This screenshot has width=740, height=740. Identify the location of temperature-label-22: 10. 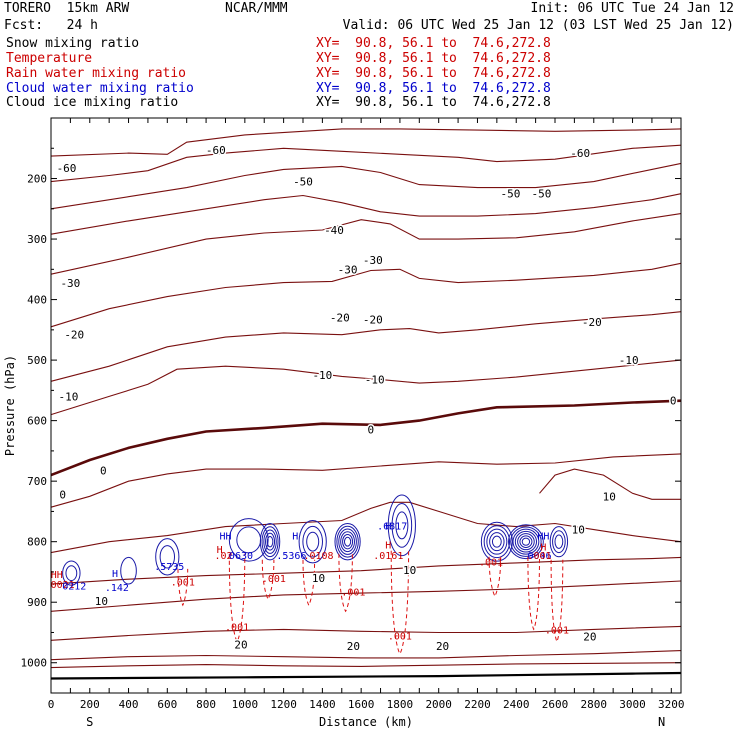
(609, 496).